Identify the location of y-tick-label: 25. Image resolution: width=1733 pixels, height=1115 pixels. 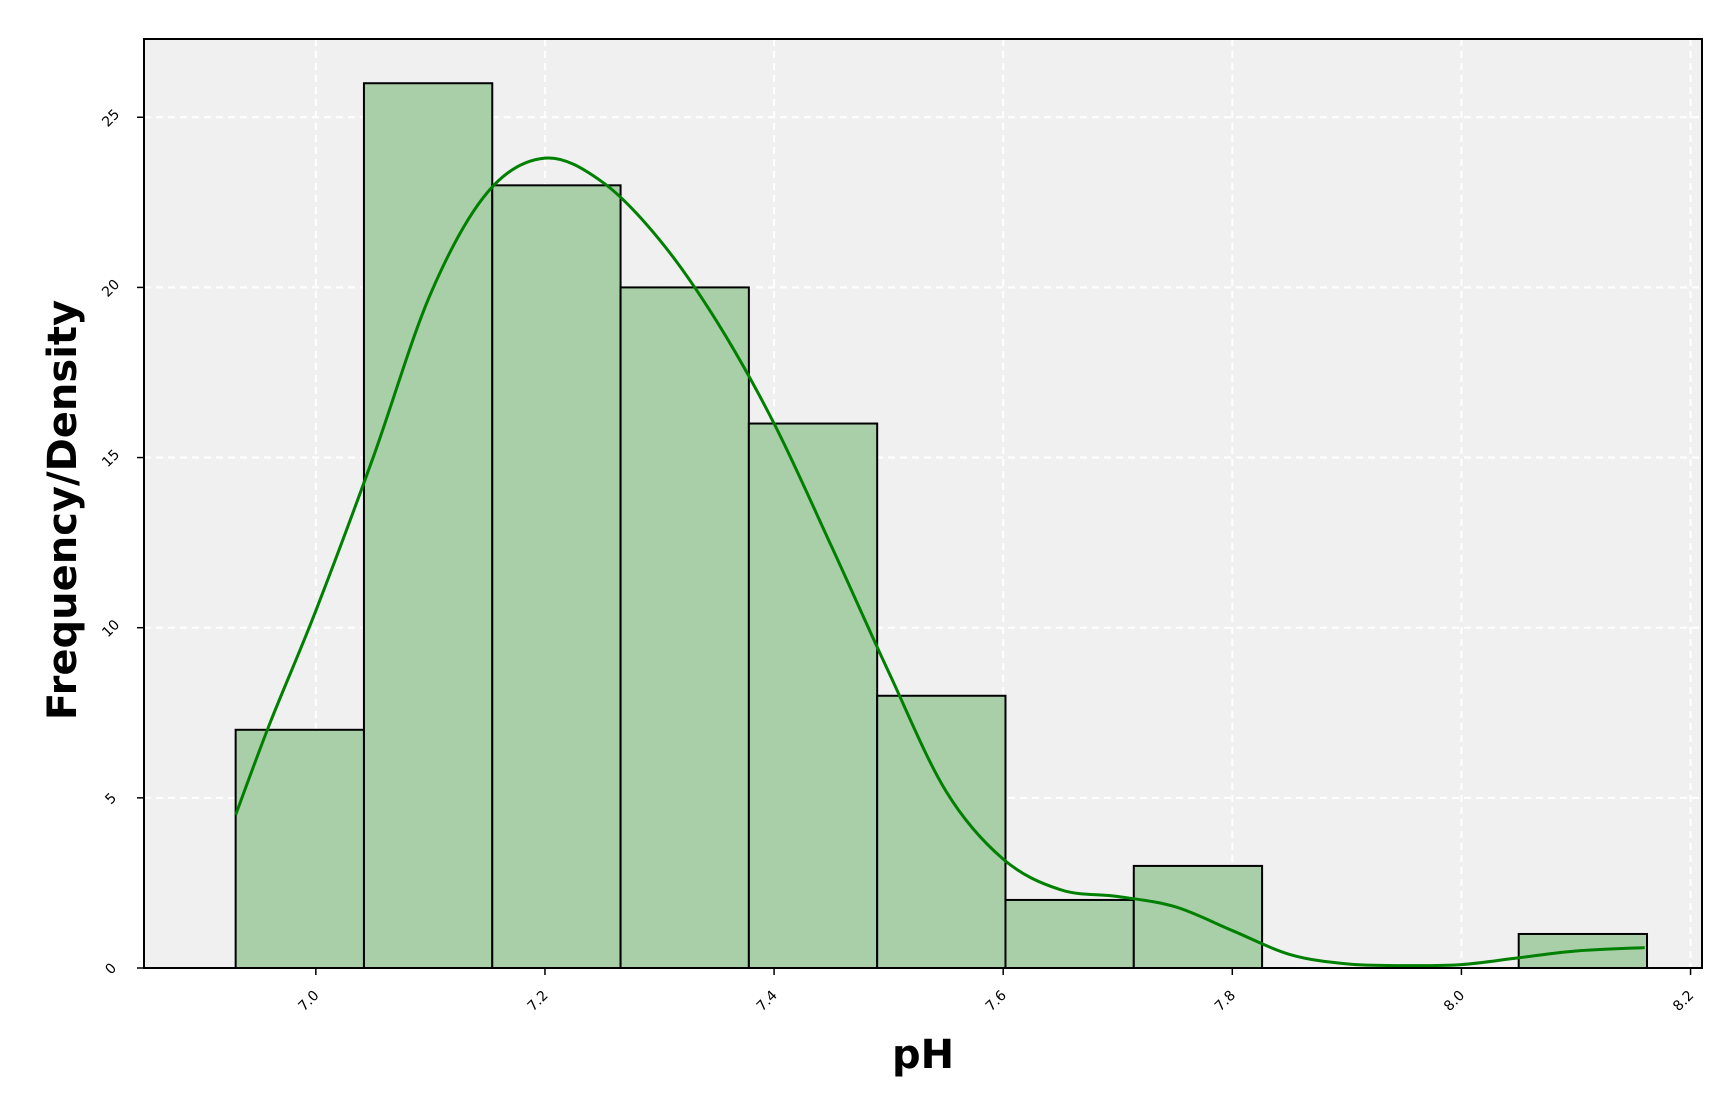
(111, 118).